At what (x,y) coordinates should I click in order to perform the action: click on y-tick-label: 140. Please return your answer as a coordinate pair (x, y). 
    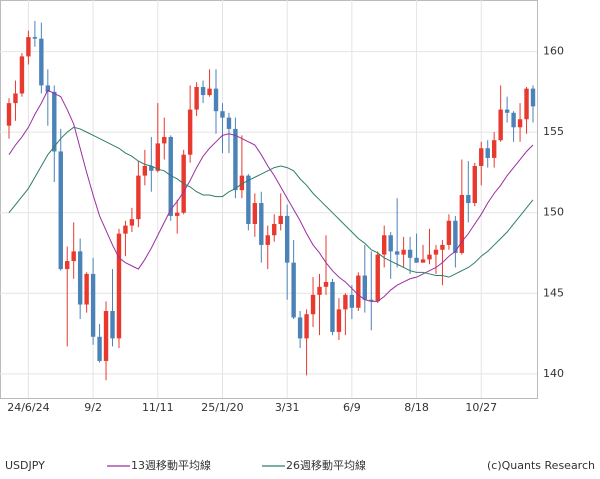
    Looking at the image, I should click on (553, 373).